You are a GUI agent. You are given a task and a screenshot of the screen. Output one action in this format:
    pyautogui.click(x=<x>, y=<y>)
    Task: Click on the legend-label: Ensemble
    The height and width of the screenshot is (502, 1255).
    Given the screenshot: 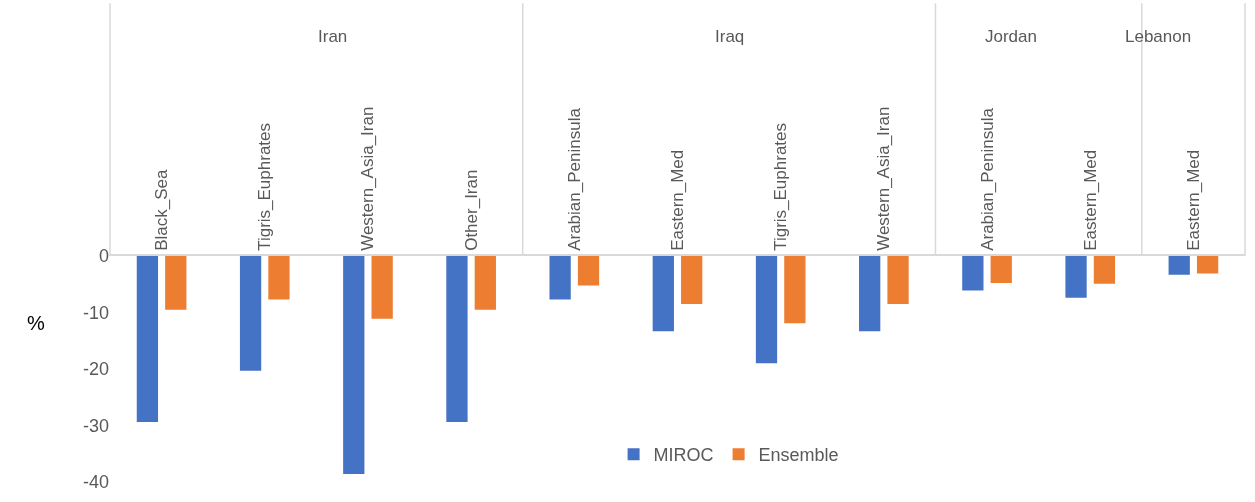 What is the action you would take?
    pyautogui.click(x=798, y=455)
    